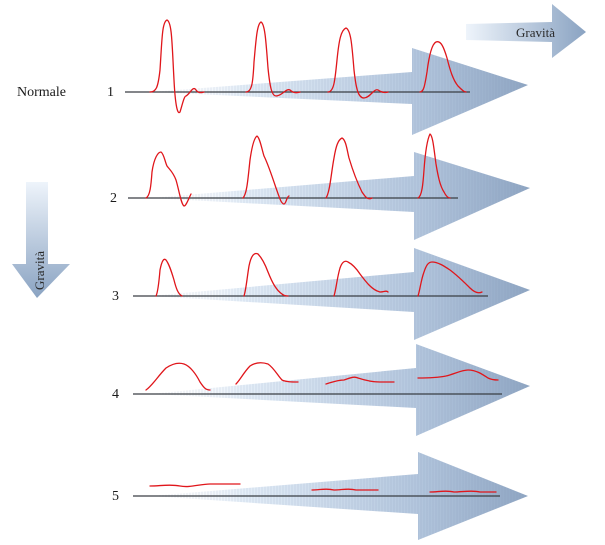 Image resolution: width=605 pixels, height=545 pixels. Describe the element at coordinates (115, 496) in the screenshot. I see `row-5-number: 5` at that location.